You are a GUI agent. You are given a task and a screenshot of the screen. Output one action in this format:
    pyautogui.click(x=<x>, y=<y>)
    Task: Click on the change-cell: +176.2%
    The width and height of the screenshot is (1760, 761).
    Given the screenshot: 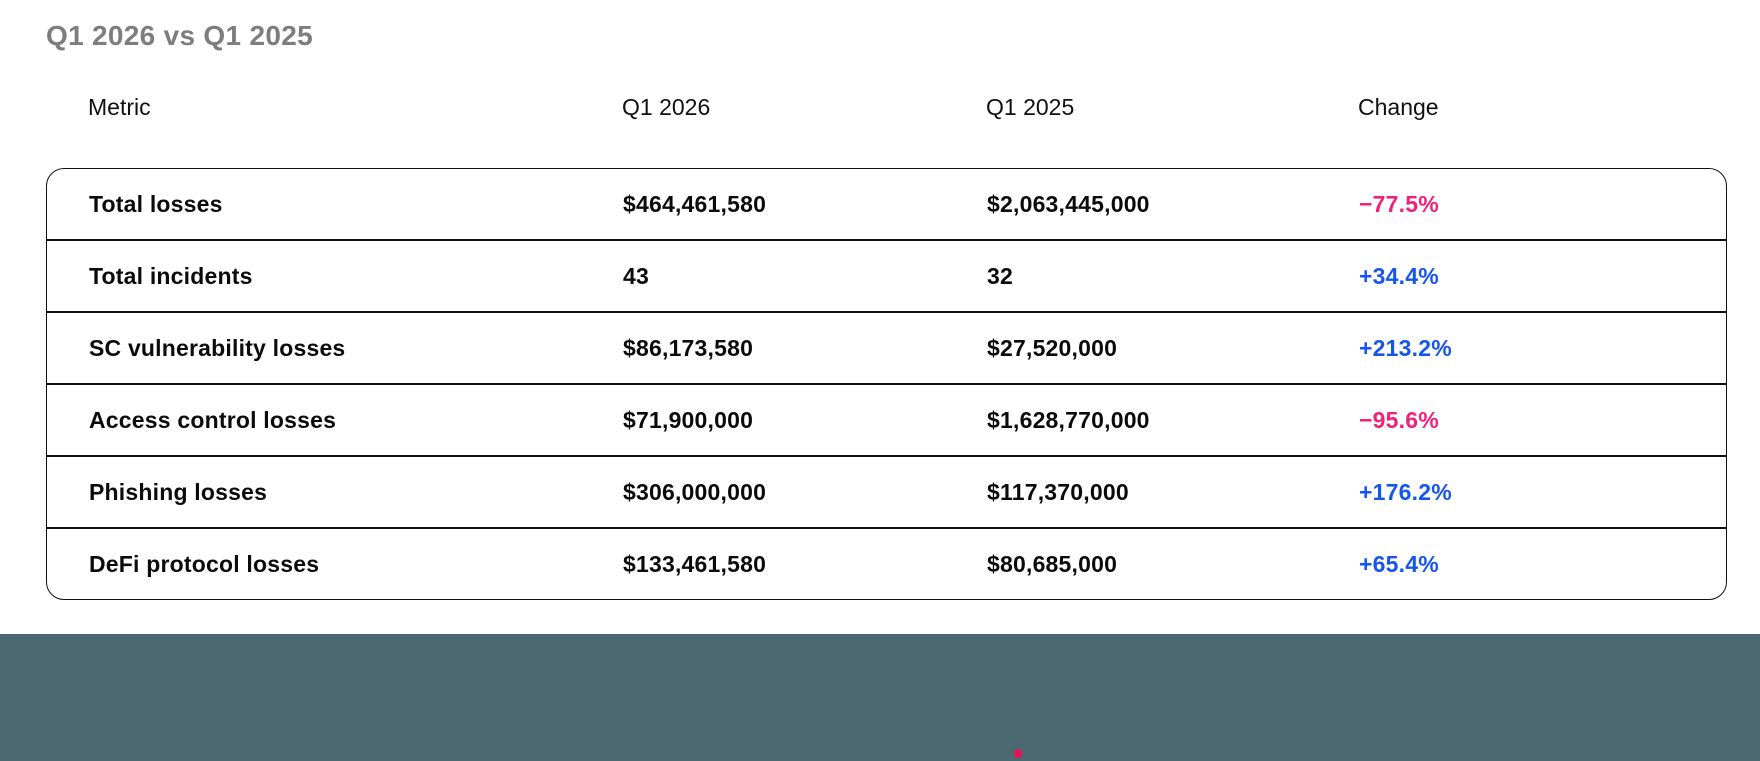 What is the action you would take?
    pyautogui.click(x=1405, y=491)
    